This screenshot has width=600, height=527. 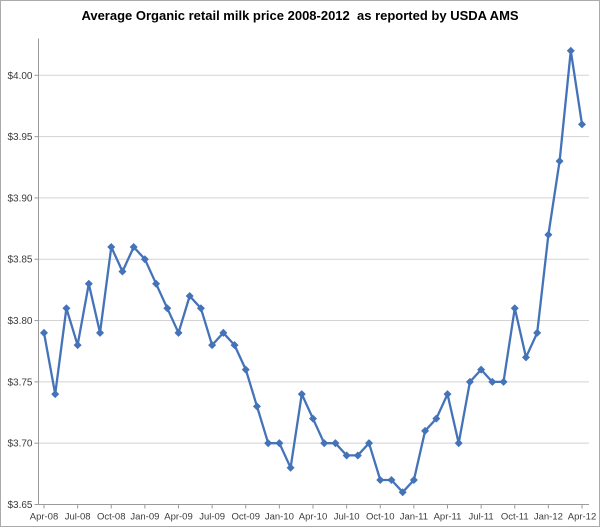 I want to click on y-tick-label: $3.65, so click(x=19, y=505).